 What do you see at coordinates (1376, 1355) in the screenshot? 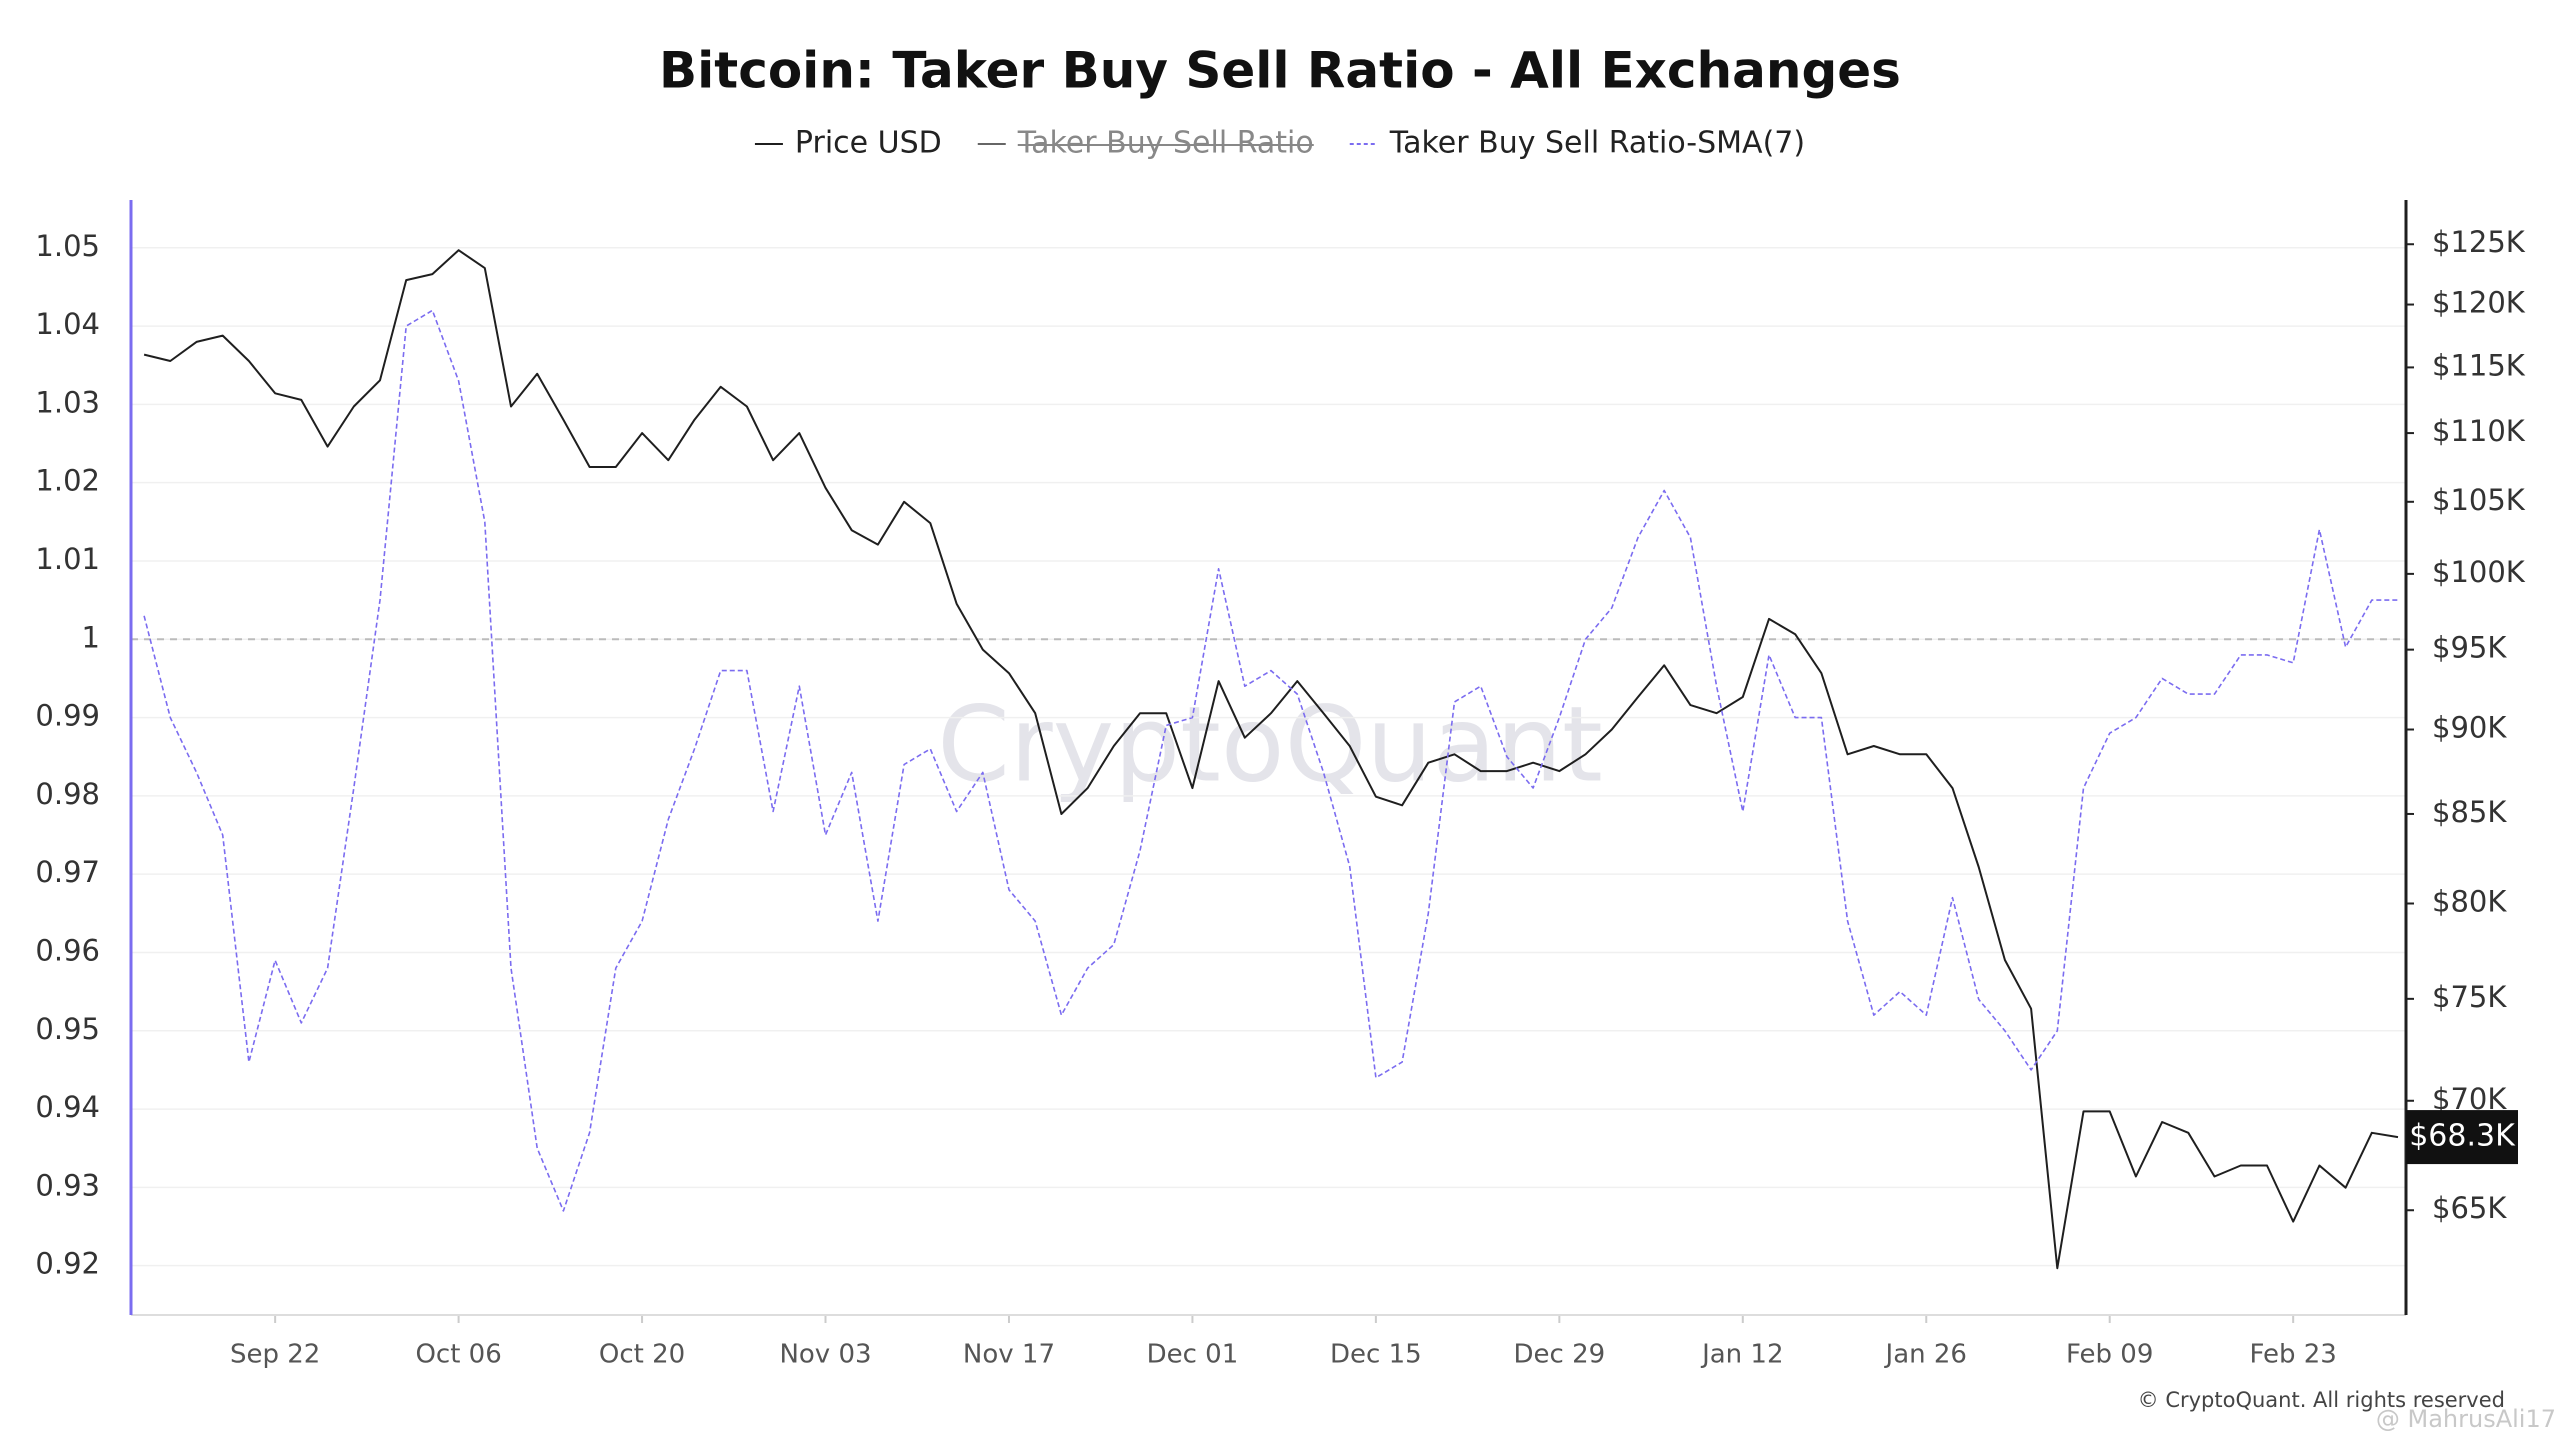
I see `x-tick-label: Dec 15` at bounding box center [1376, 1355].